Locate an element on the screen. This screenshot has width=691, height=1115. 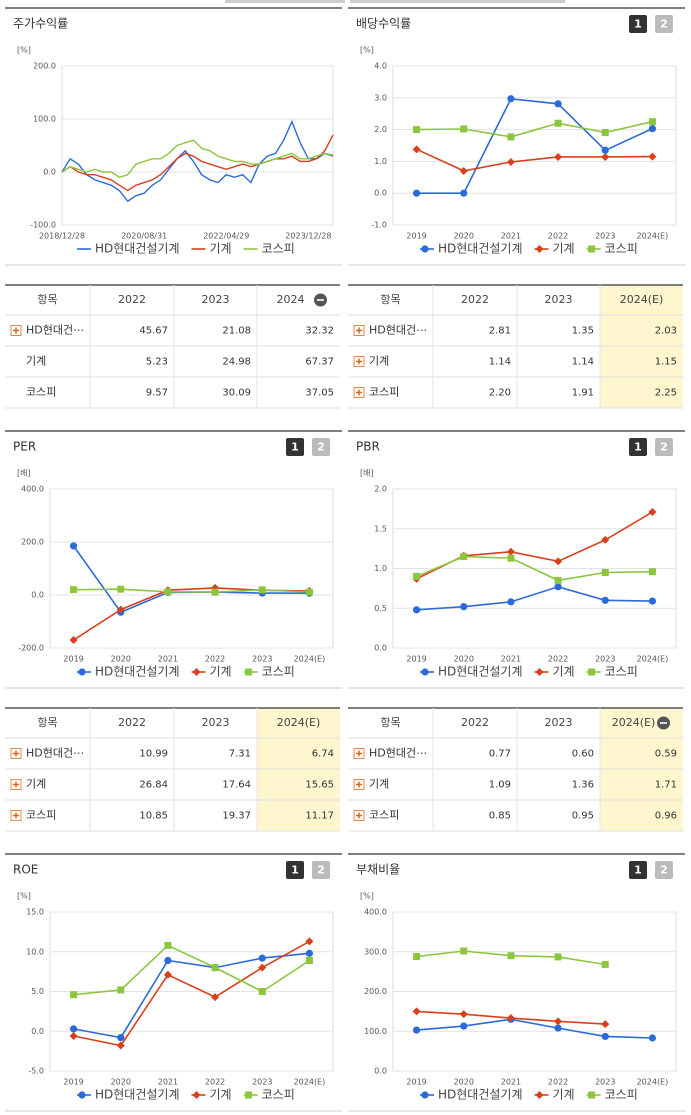
y-tick-label: 1.5 is located at coordinates (380, 528).